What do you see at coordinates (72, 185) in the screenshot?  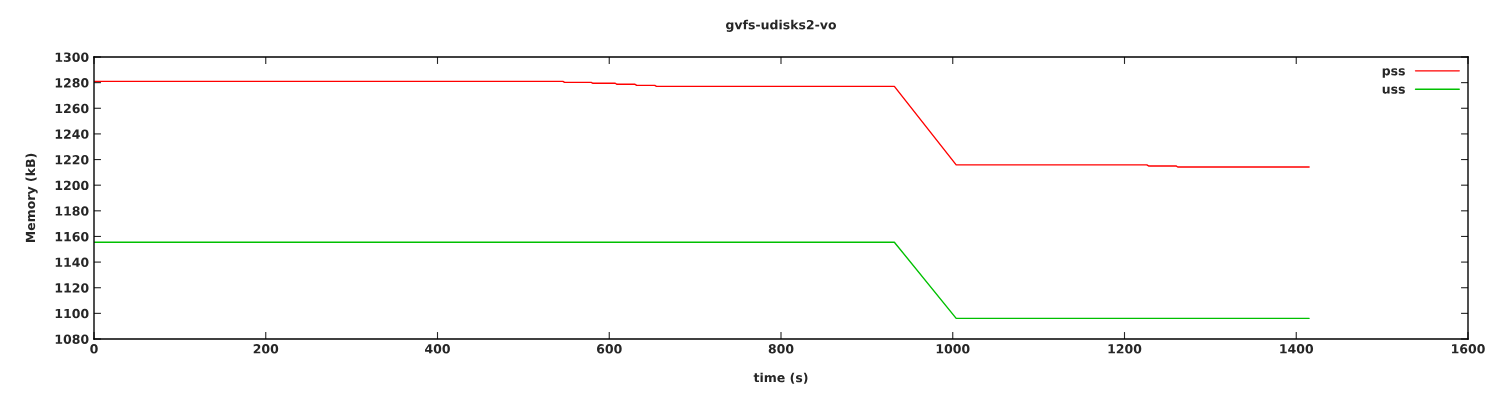 I see `y-tick-label: 1200` at bounding box center [72, 185].